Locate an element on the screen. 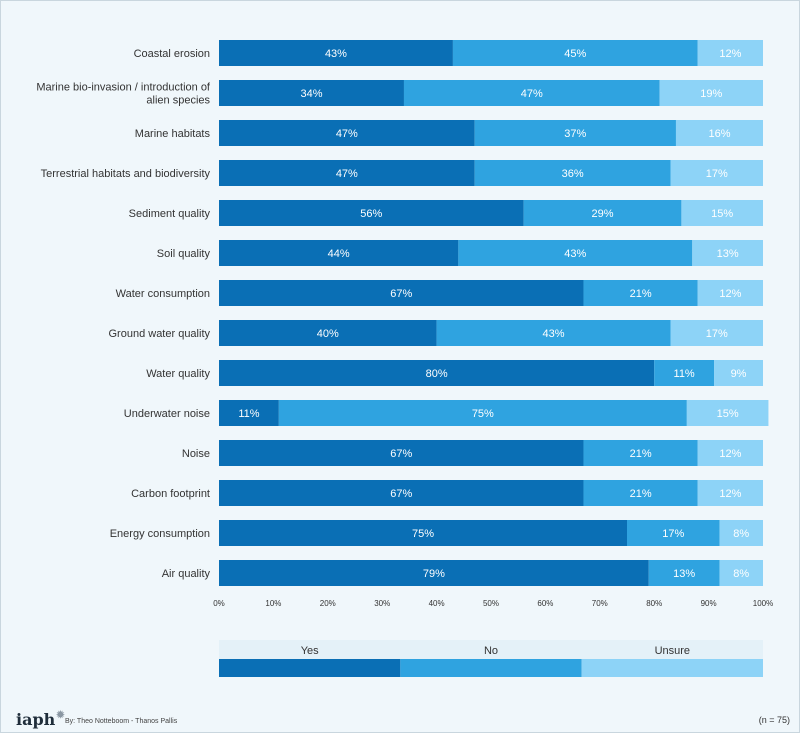 This screenshot has height=733, width=800. legend-label-no: No is located at coordinates (491, 651).